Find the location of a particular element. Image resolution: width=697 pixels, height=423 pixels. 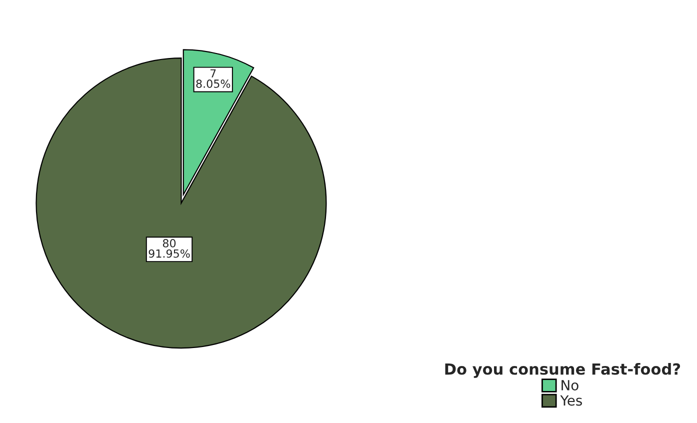

legend-title: Do you consume Fast-food? is located at coordinates (562, 370).